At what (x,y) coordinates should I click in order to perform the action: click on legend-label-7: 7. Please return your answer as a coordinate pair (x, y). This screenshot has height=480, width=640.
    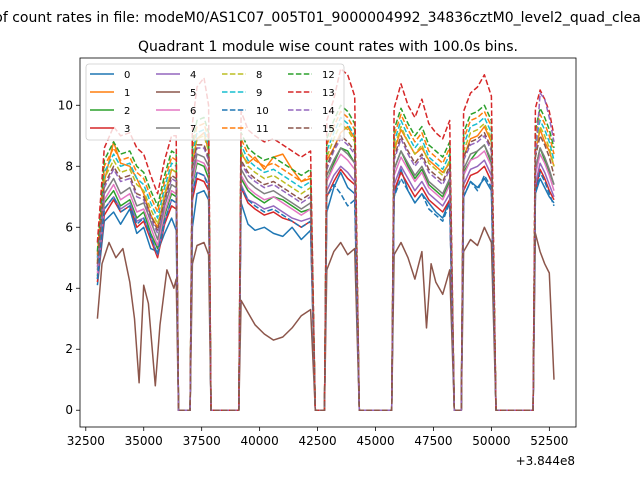
    Looking at the image, I should click on (193, 129).